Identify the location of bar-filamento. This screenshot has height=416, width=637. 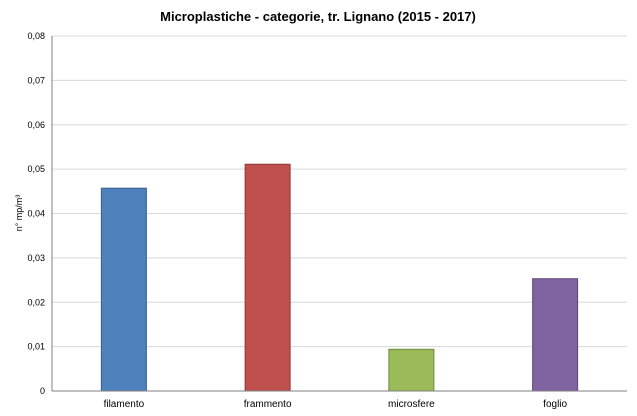
(123, 289).